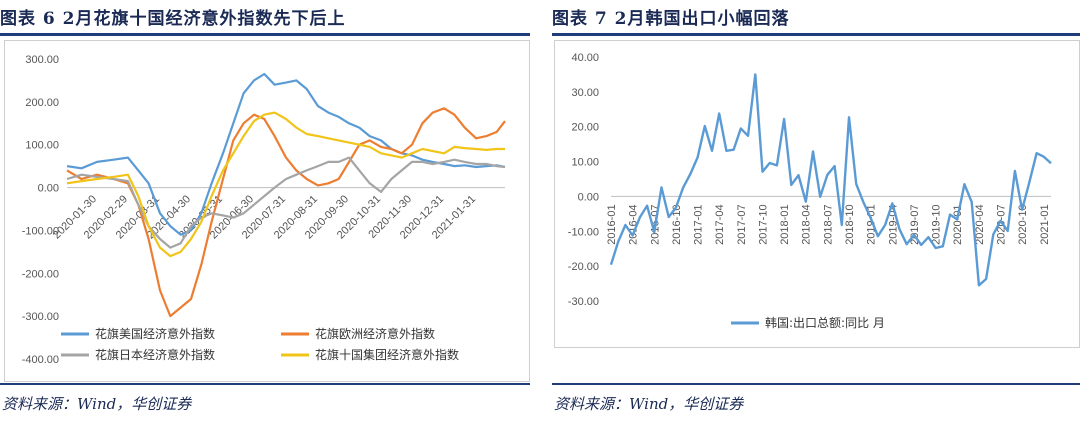 The width and height of the screenshot is (1080, 424). I want to click on x-tick-label: 2019-07, so click(915, 224).